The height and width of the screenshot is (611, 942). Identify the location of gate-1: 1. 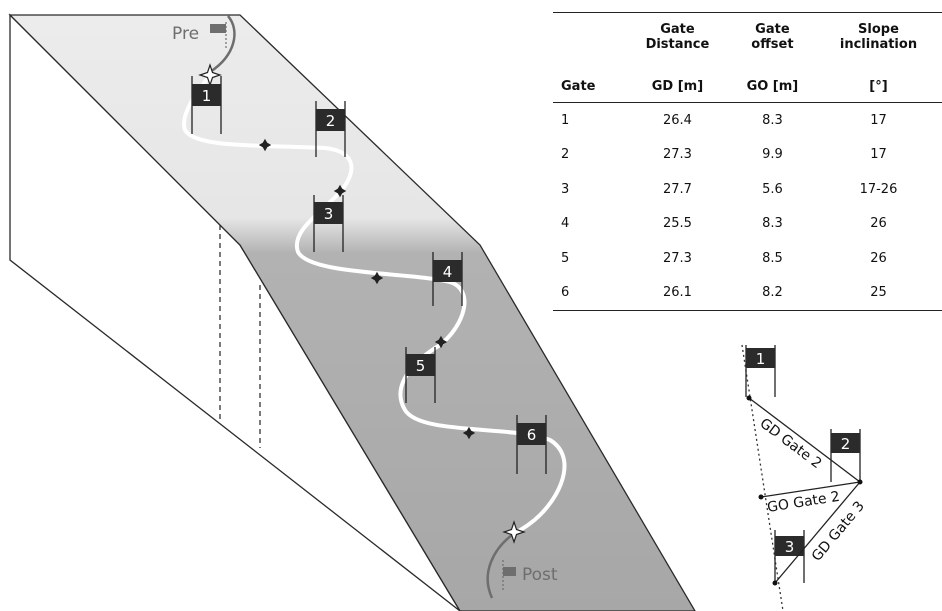
(206, 105).